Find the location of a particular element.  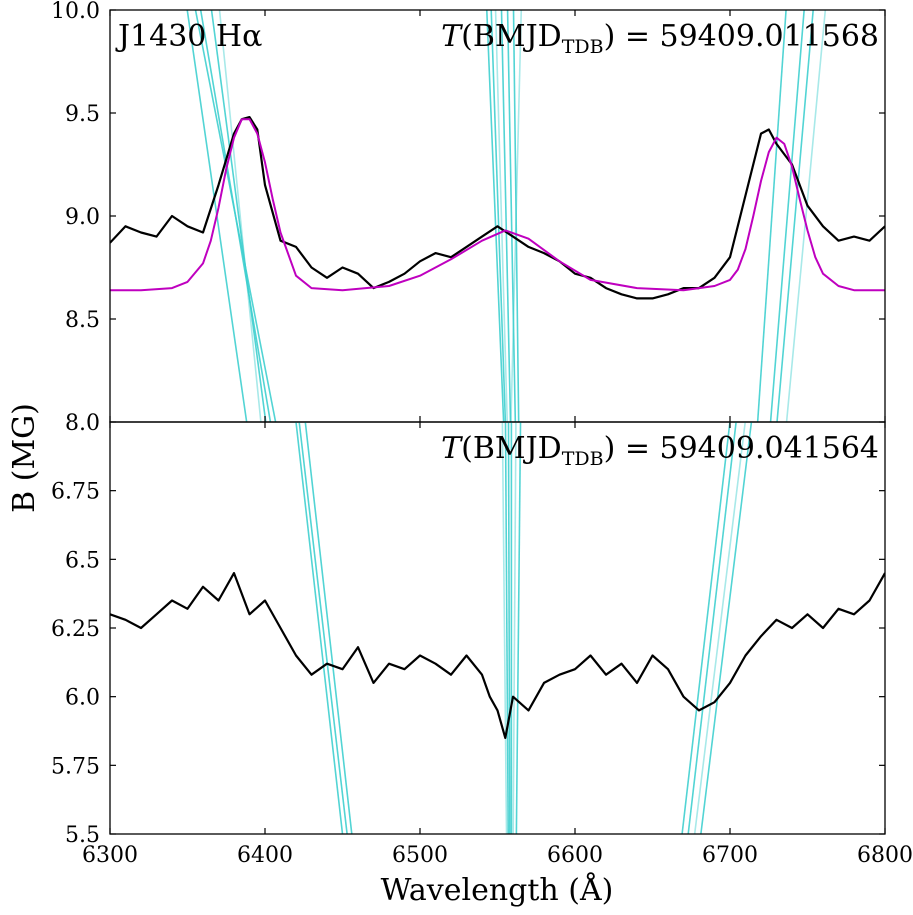

y-tick-label: 10.0 is located at coordinates (75, 12).